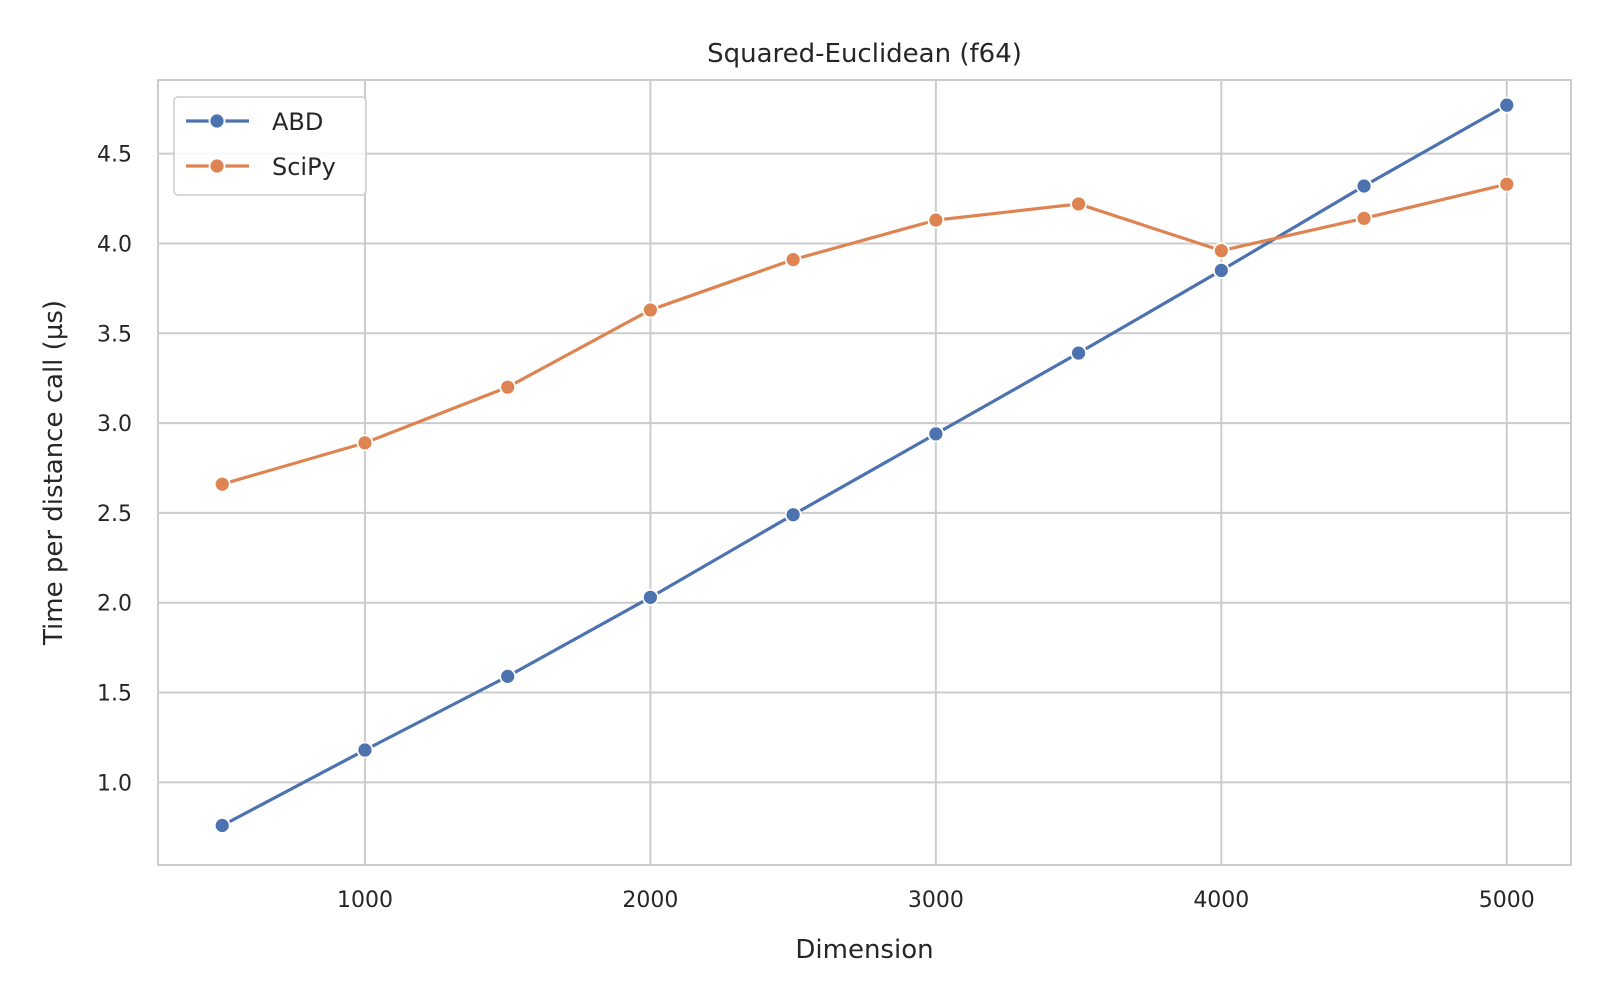 The image size is (1600, 1005). What do you see at coordinates (261, 167) in the screenshot?
I see `legend-item: SciPy` at bounding box center [261, 167].